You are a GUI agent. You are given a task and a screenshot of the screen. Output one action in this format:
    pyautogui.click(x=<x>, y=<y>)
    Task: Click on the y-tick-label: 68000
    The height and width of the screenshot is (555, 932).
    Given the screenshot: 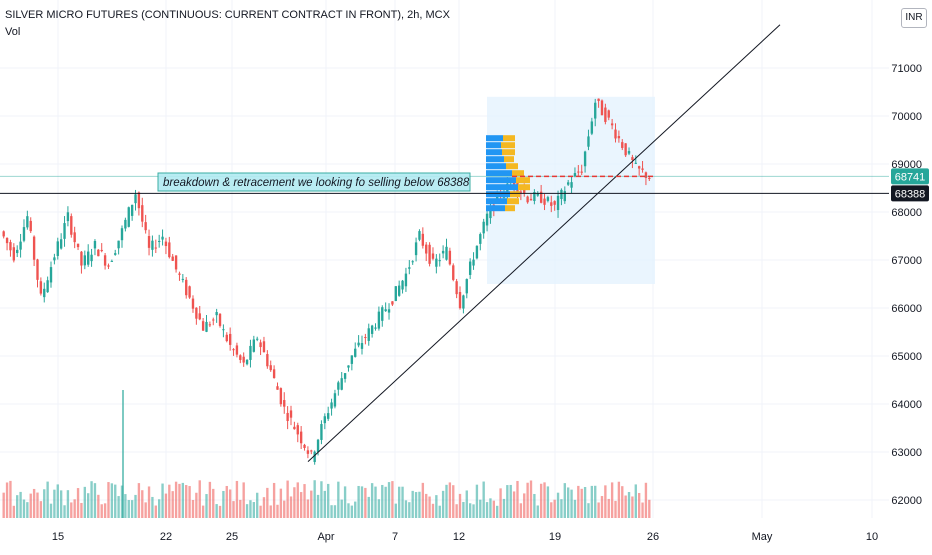 What is the action you would take?
    pyautogui.click(x=906, y=213)
    